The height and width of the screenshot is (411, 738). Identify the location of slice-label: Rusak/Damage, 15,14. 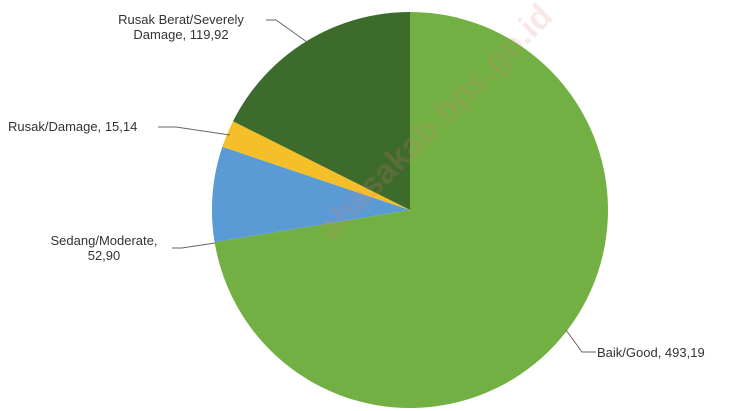
(73, 126).